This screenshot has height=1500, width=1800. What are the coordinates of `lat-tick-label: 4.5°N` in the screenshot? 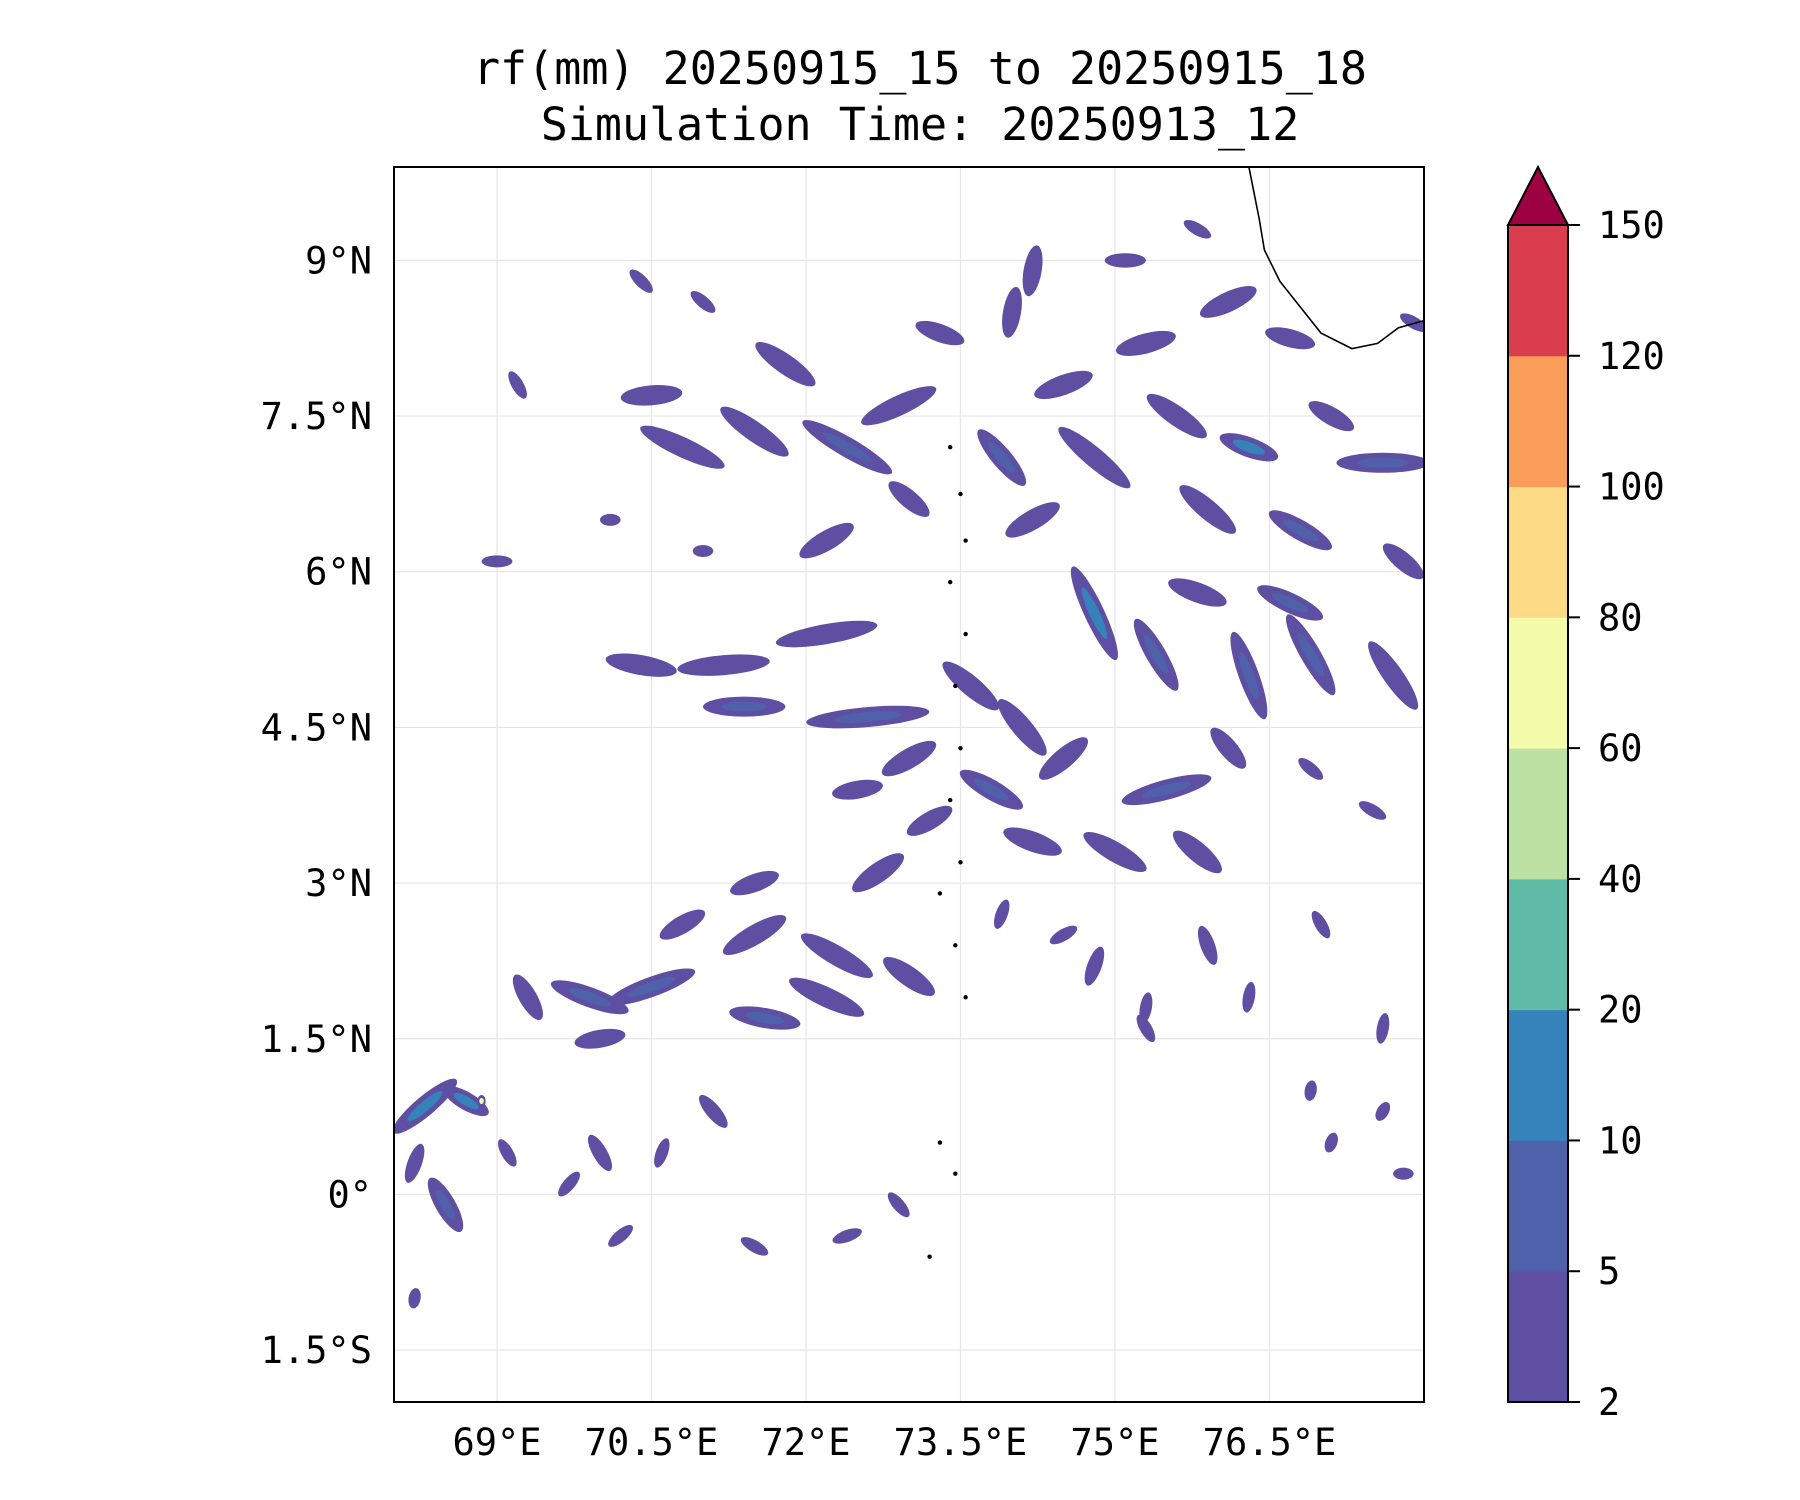 It's located at (316, 727).